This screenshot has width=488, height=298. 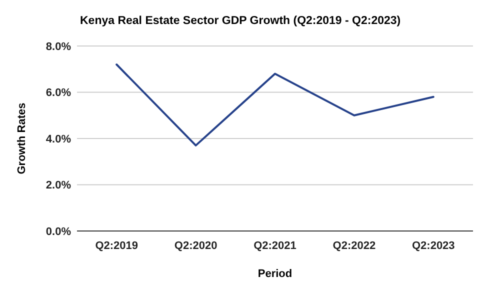 What do you see at coordinates (433, 246) in the screenshot?
I see `x-tick-label: Q2:2023` at bounding box center [433, 246].